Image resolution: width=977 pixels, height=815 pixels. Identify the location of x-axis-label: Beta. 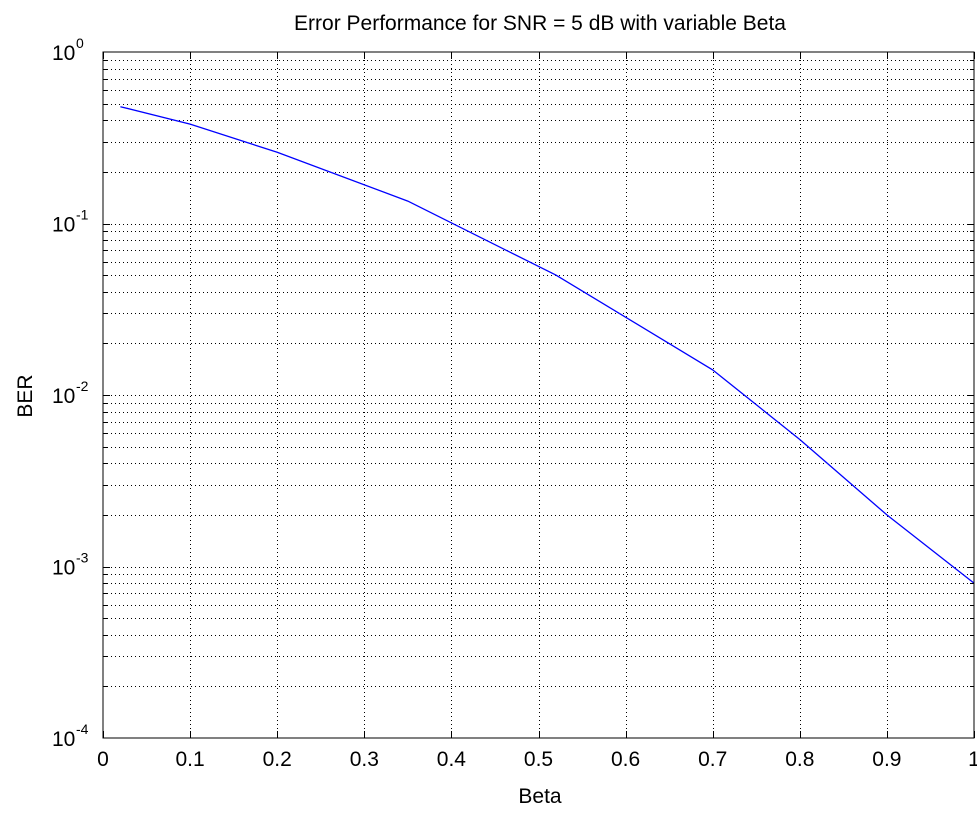
(540, 796).